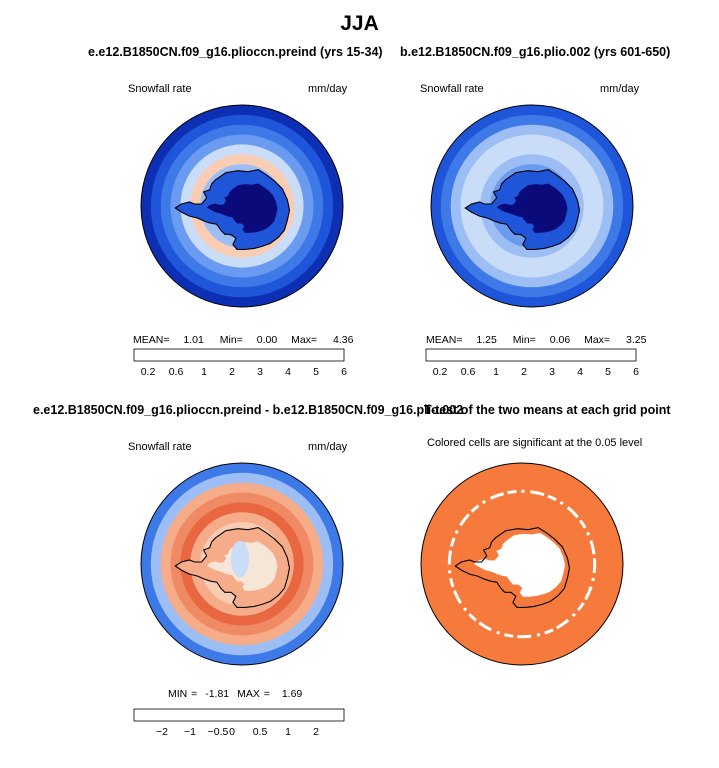  Describe the element at coordinates (343, 340) in the screenshot. I see `panel1-max-value: 4.36` at that location.